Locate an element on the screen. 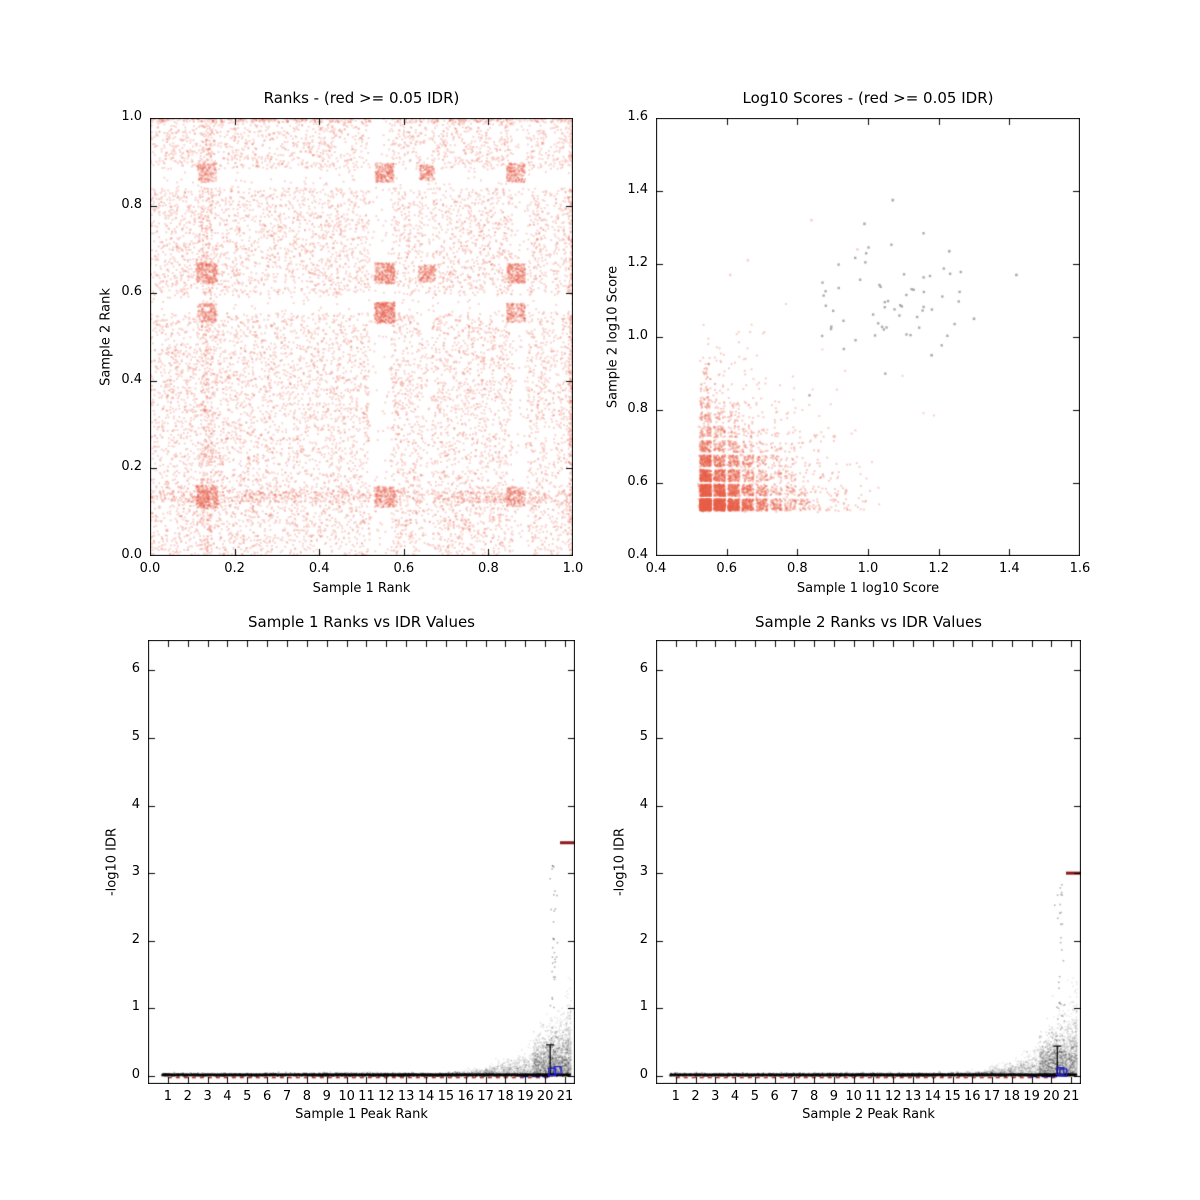 Image resolution: width=1200 pixels, height=1200 pixels. plot-title-idr-sample2: Sample 2 Ranks vs IDR Values is located at coordinates (868, 622).